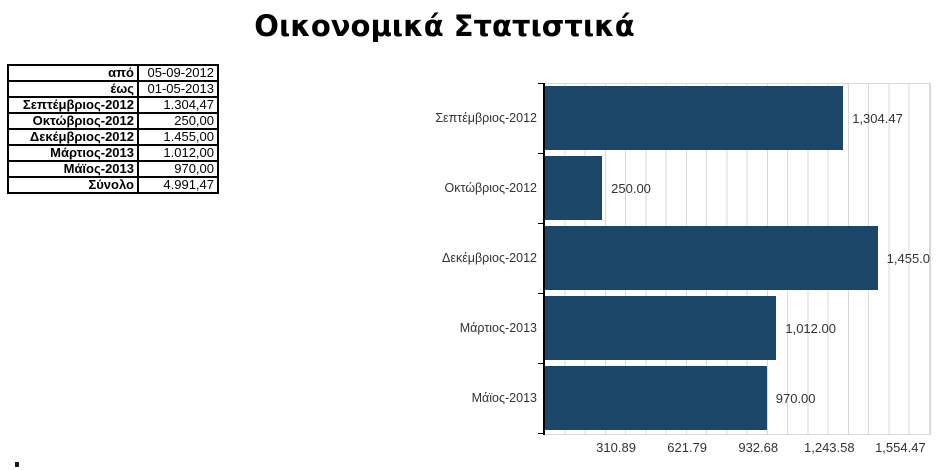  Describe the element at coordinates (687, 447) in the screenshot. I see `value-axis-tick-label: 621.79` at that location.